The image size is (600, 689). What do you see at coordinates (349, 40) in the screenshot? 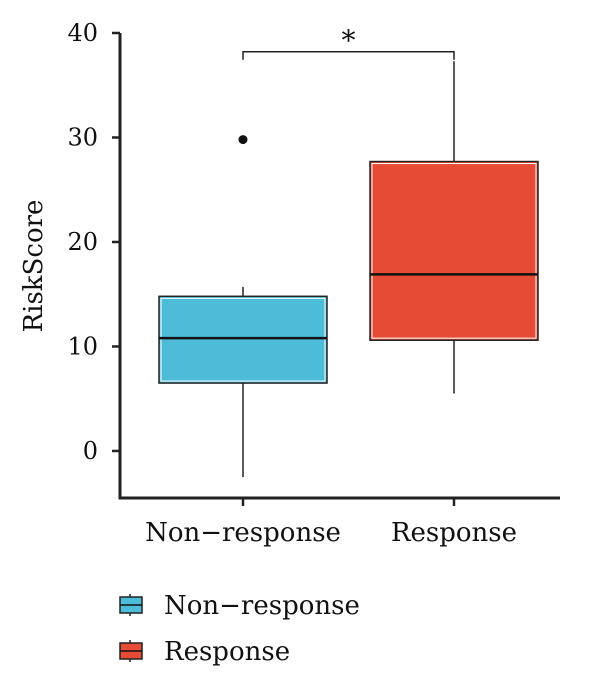
I see `significance-label: *` at bounding box center [349, 40].